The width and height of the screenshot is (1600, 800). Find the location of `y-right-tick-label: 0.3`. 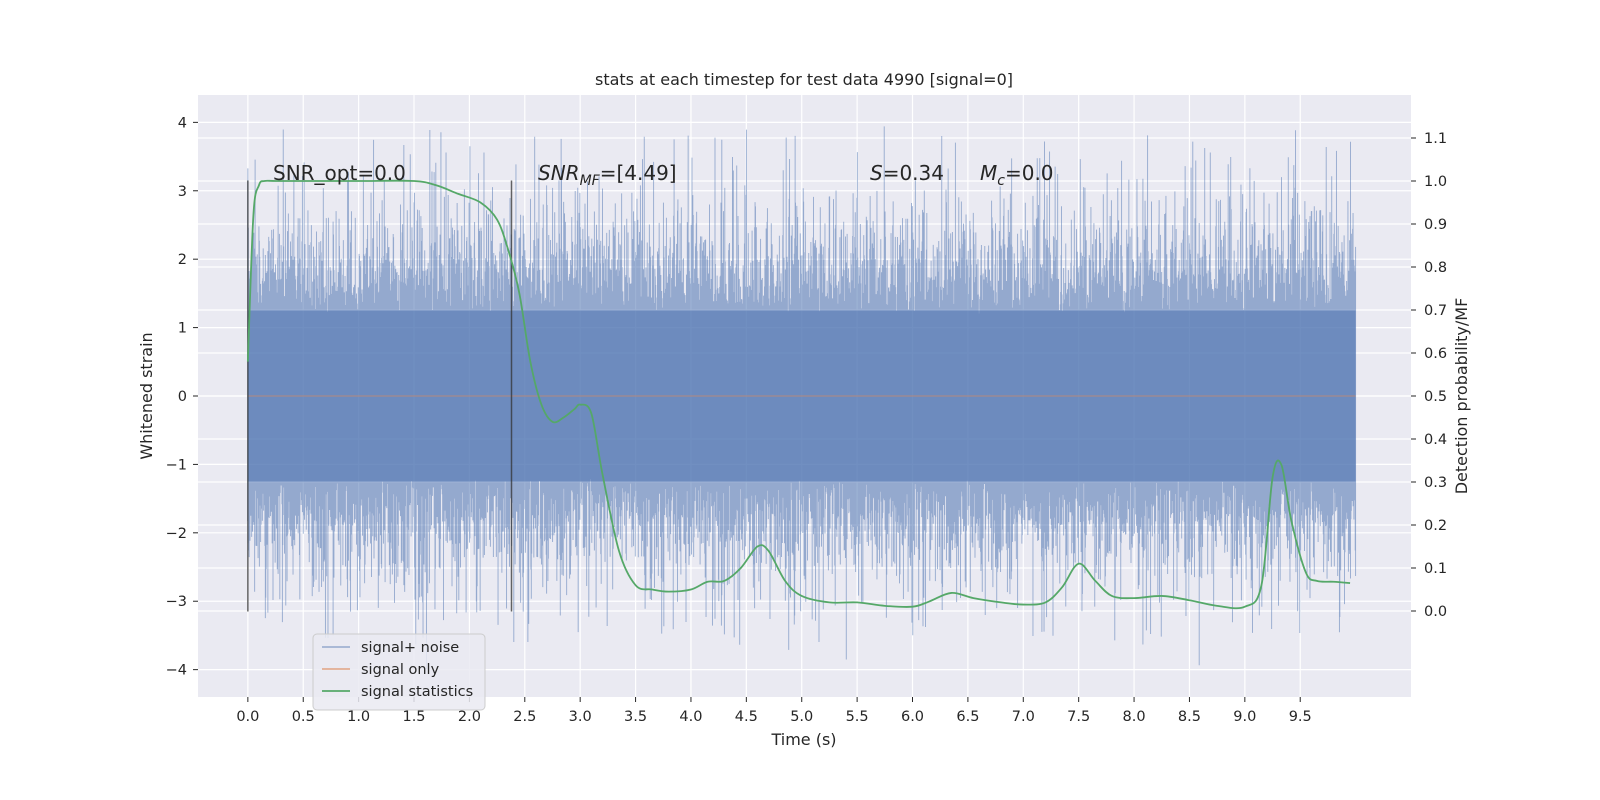

y-right-tick-label: 0.3 is located at coordinates (1435, 483).